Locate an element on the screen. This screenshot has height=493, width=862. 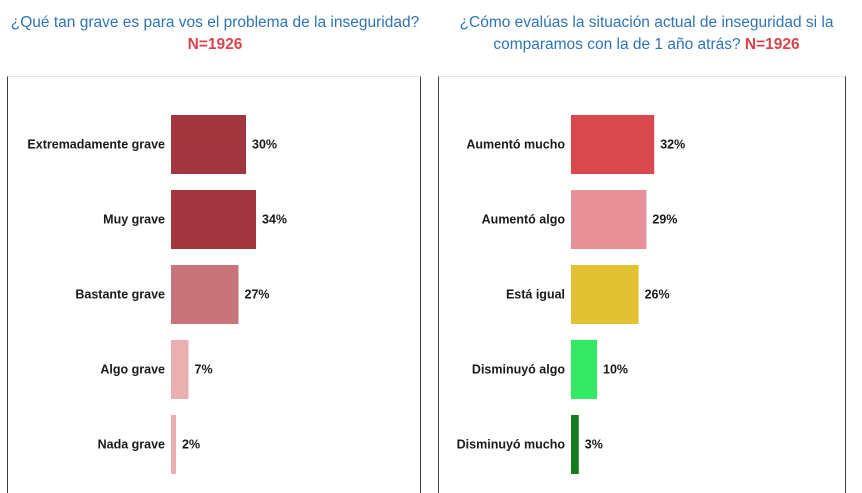
category-label: Aumentó mucho is located at coordinates (515, 145).